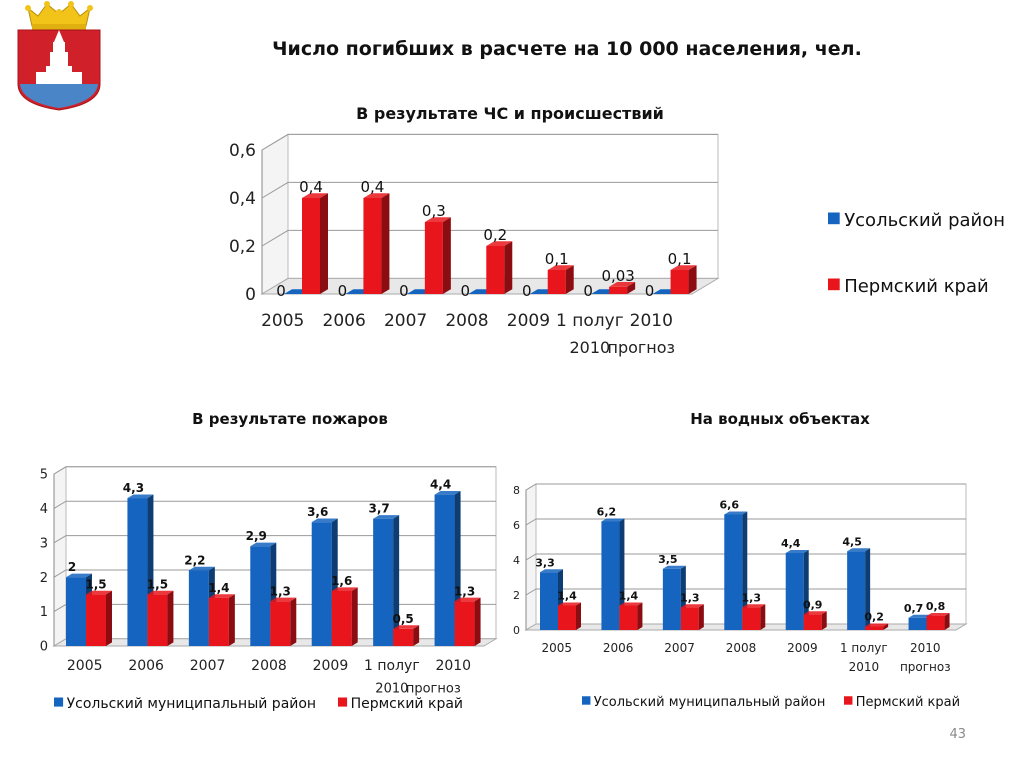  I want to click on x-tick-label: 2007, so click(679, 648).